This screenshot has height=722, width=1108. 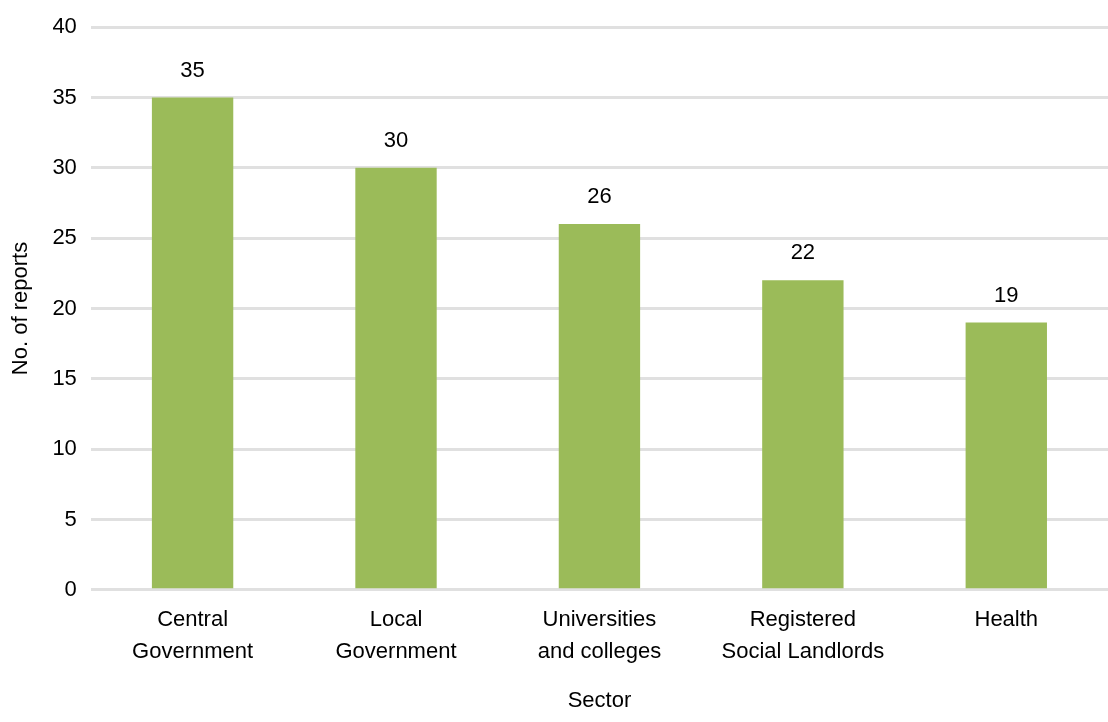 I want to click on y-tick-label: 0, so click(x=70, y=588).